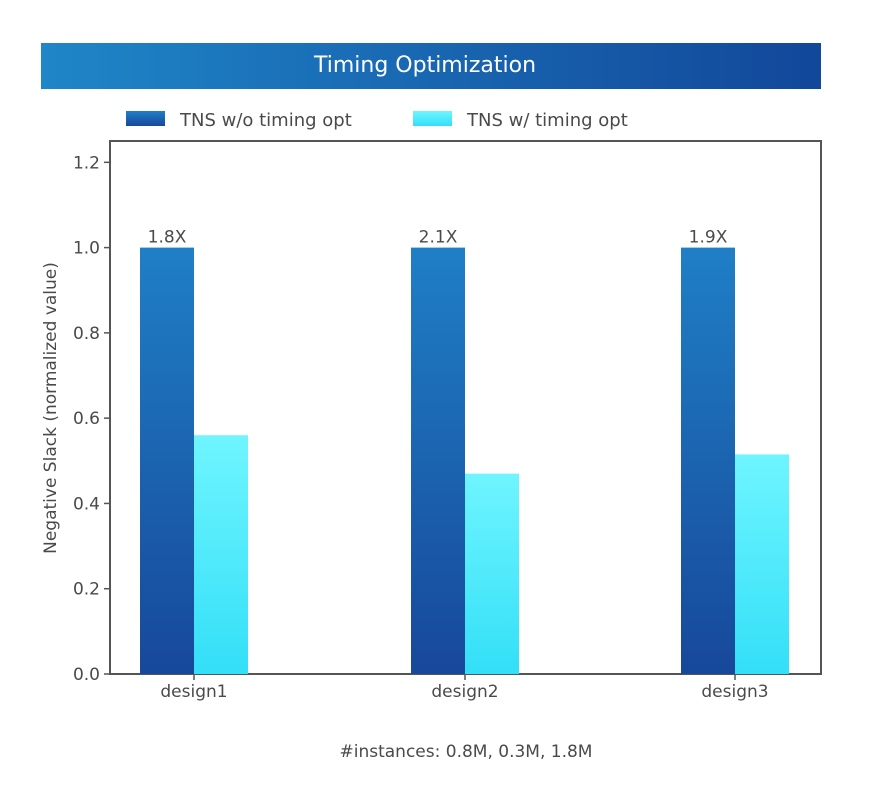 This screenshot has height=800, width=869. I want to click on y-tick-label: 0.6, so click(86, 419).